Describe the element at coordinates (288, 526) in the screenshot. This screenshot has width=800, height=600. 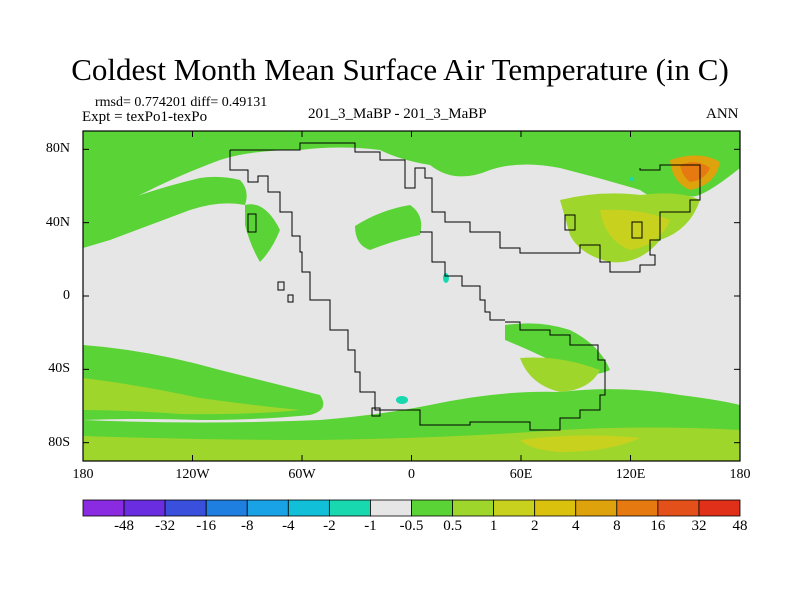
I see `colorbar-label: -4` at that location.